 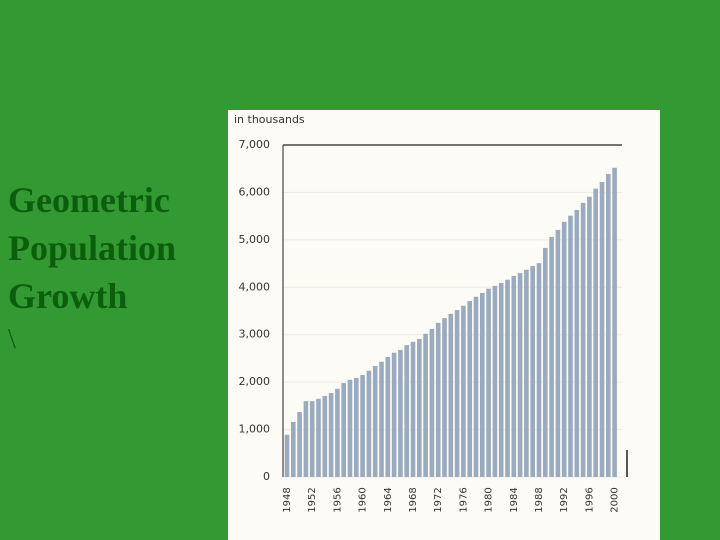 I want to click on x-tick-label: 1948, so click(x=287, y=499).